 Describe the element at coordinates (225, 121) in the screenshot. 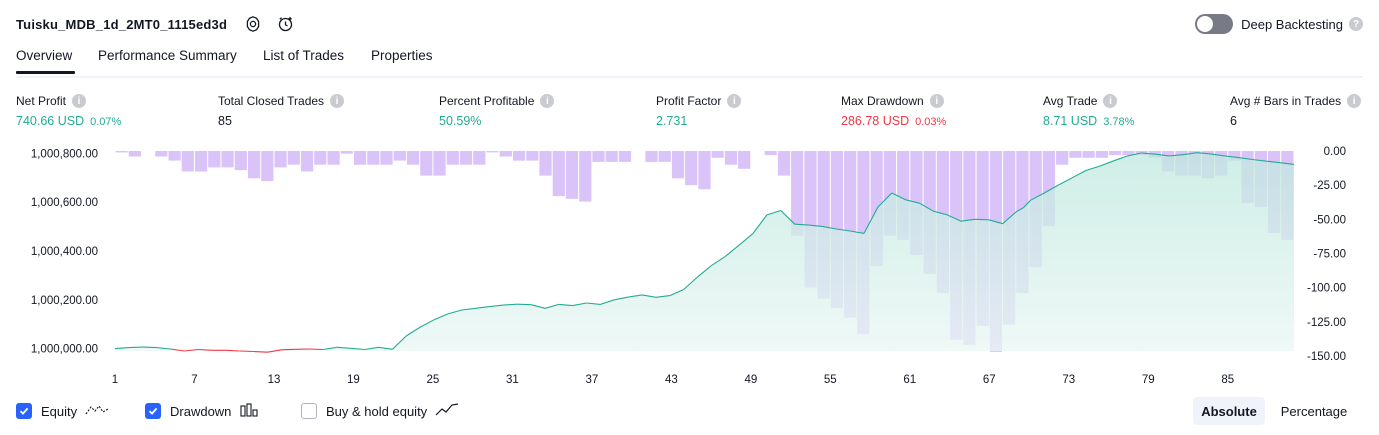

I see `stat-value: 85` at that location.